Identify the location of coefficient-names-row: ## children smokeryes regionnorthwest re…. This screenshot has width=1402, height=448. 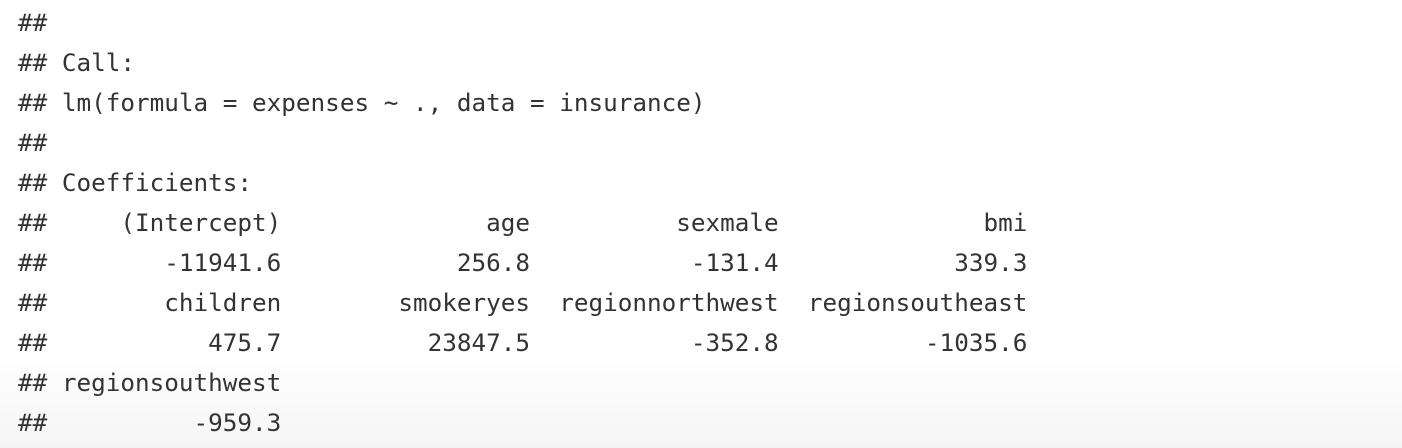
(523, 302).